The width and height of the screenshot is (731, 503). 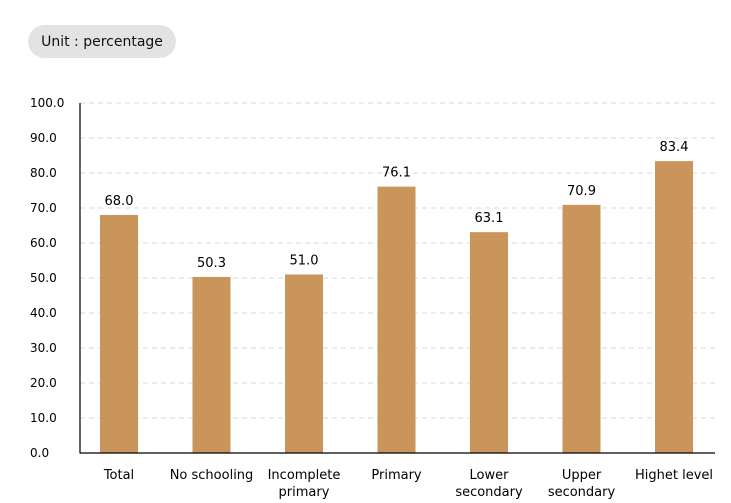 I want to click on category-label: Incomplete primary, so click(x=304, y=484).